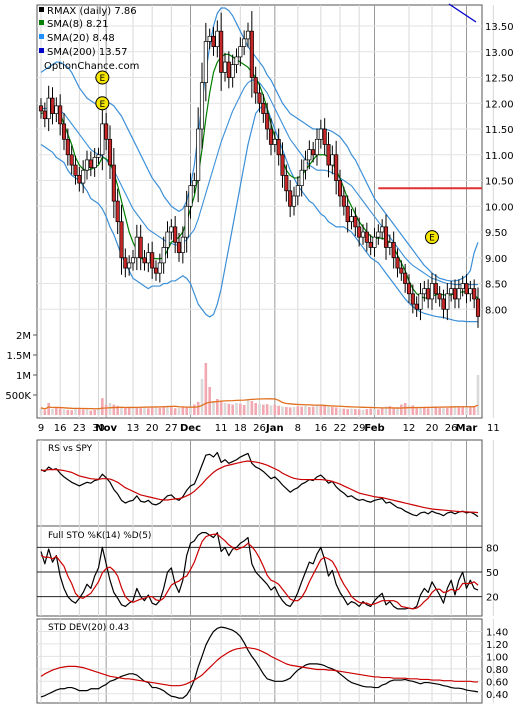 Image resolution: width=526 pixels, height=710 pixels. I want to click on std-line-std, so click(259, 662).